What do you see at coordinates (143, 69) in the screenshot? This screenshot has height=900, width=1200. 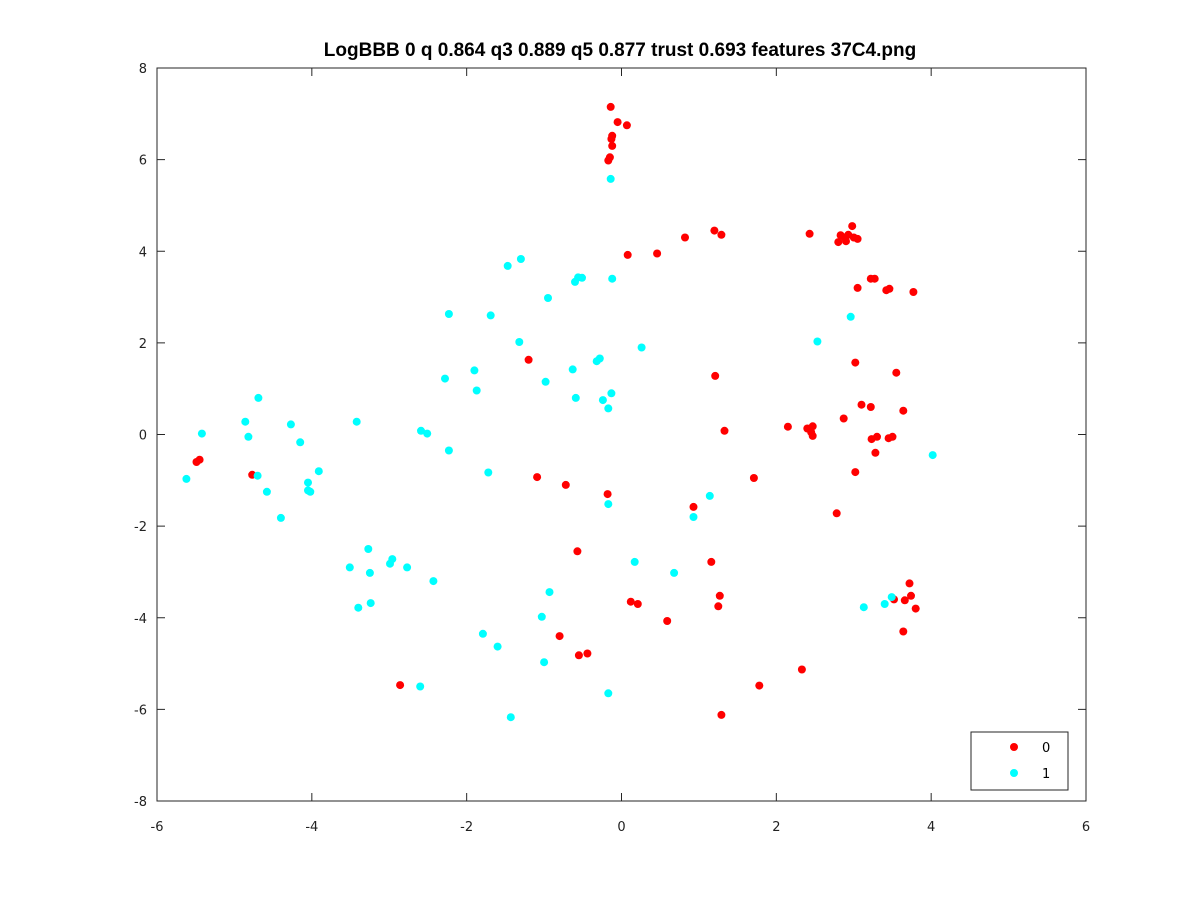 I see `y-tick-label: 8` at bounding box center [143, 69].